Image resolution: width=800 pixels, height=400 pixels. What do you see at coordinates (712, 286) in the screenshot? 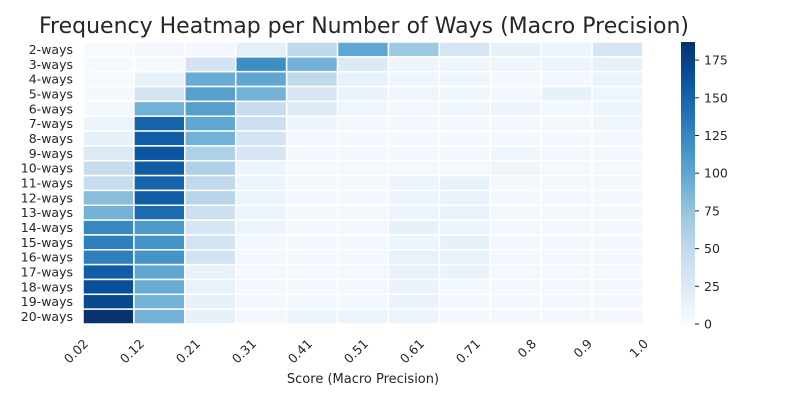
I see `colorbar-tick-label: 25` at bounding box center [712, 286].